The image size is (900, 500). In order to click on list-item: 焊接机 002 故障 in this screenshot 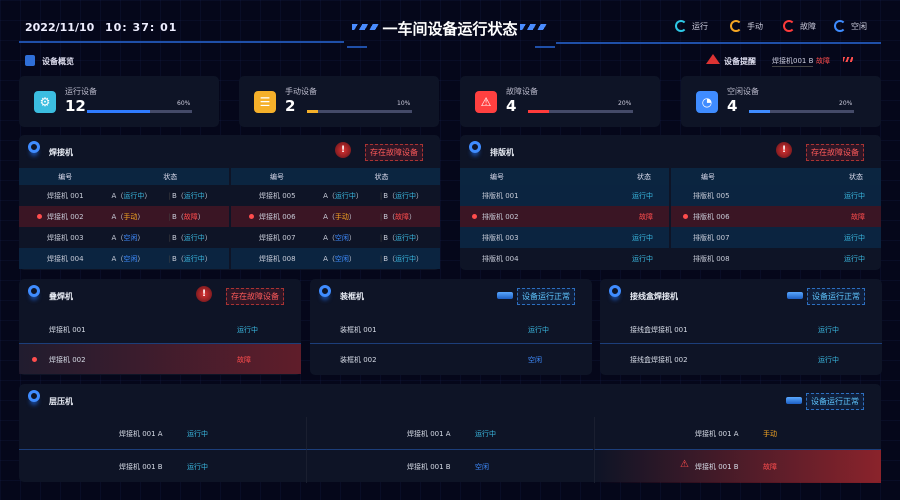, I will do `click(160, 359)`.